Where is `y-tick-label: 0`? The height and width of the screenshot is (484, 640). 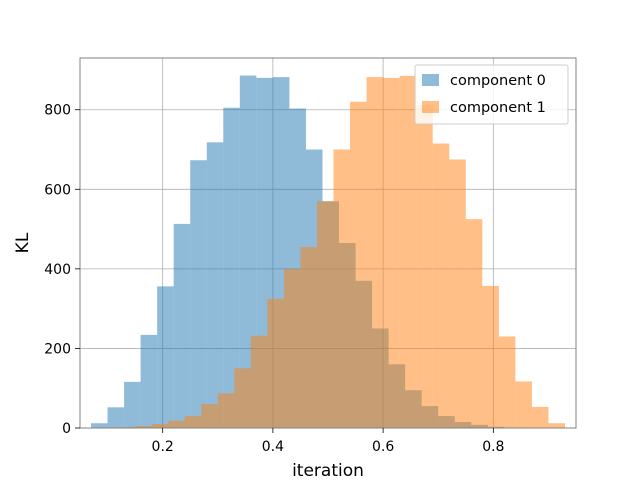 y-tick-label: 0 is located at coordinates (66, 429).